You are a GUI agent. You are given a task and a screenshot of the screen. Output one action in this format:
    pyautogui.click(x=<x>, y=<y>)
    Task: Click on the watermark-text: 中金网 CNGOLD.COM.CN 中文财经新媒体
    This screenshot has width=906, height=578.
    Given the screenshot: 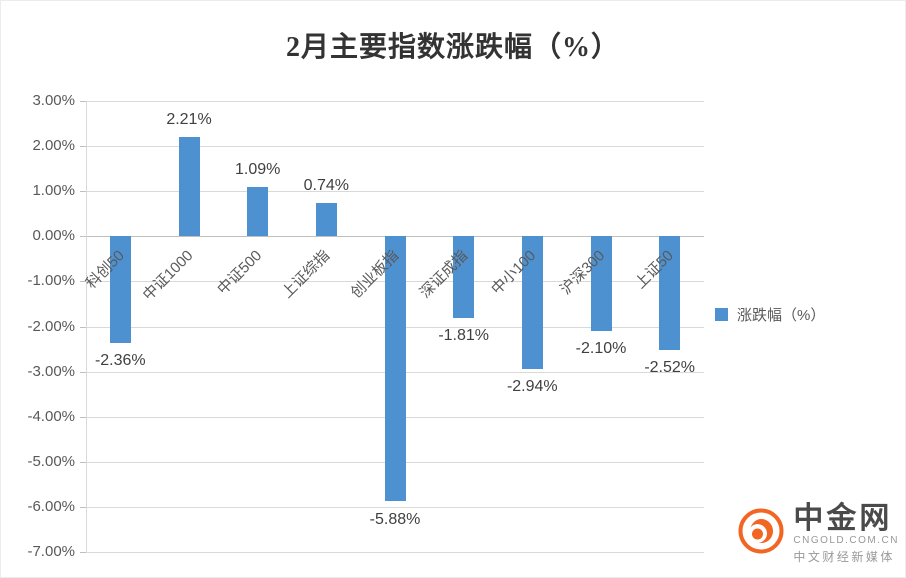 What is the action you would take?
    pyautogui.click(x=846, y=533)
    